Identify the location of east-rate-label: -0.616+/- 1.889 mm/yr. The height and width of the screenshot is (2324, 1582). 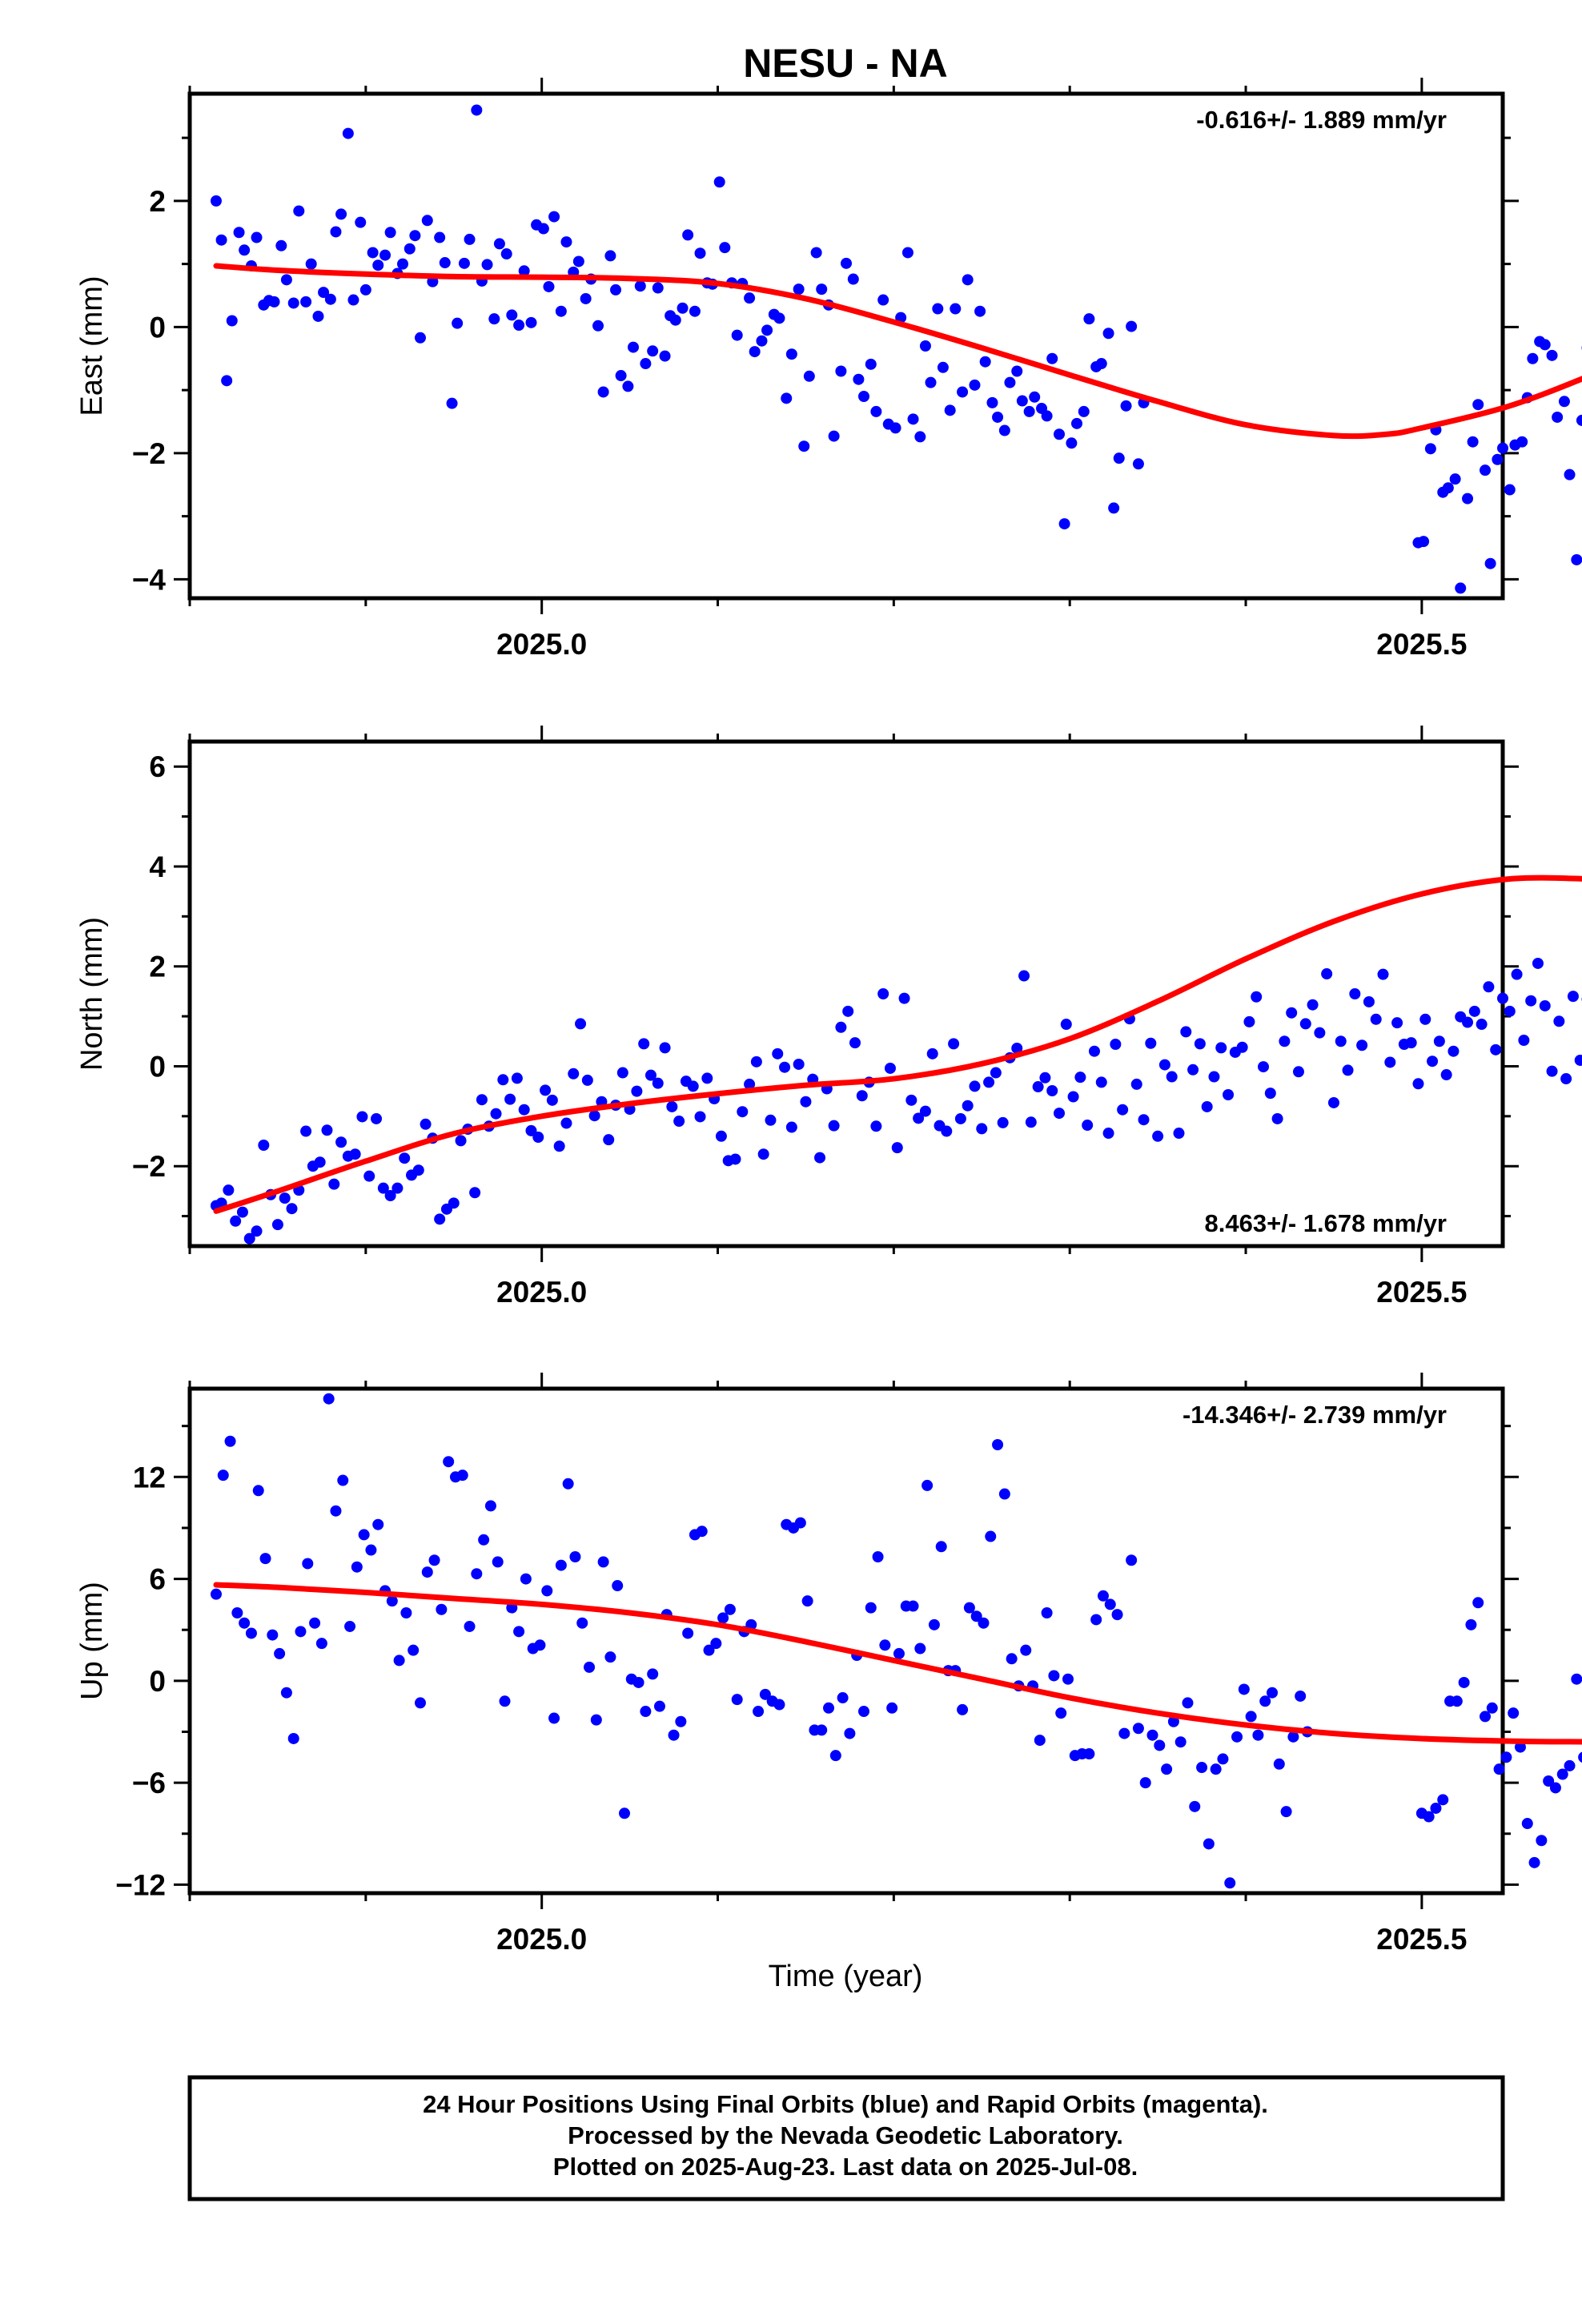
(1322, 120).